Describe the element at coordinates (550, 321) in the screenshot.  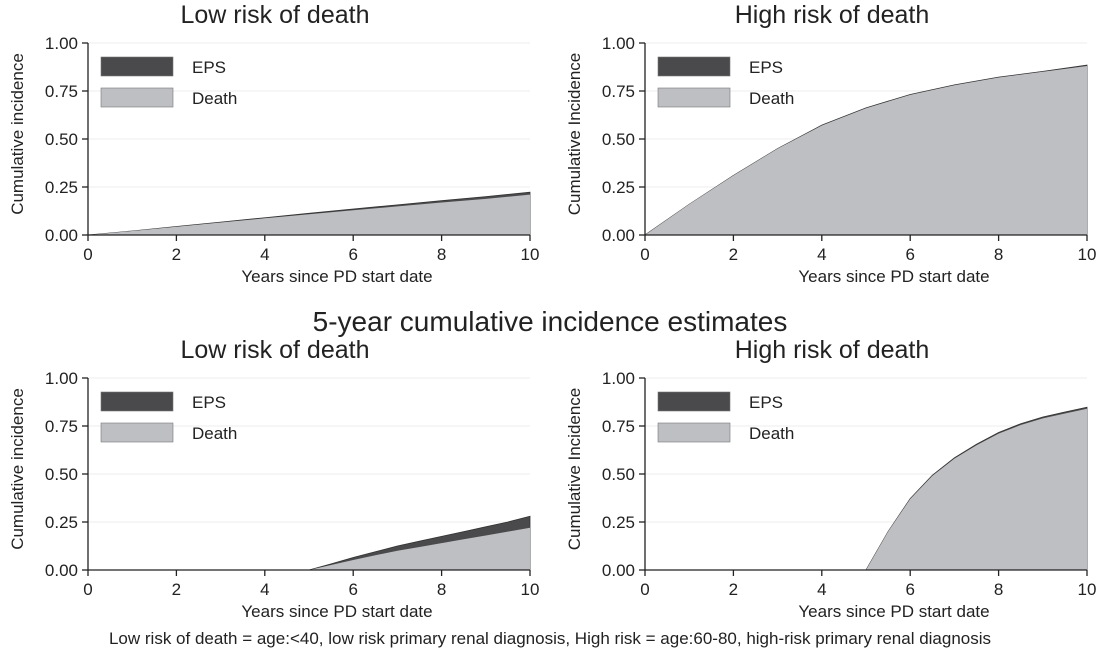
I see `section-title: 5-year cumulative incidence estimates` at that location.